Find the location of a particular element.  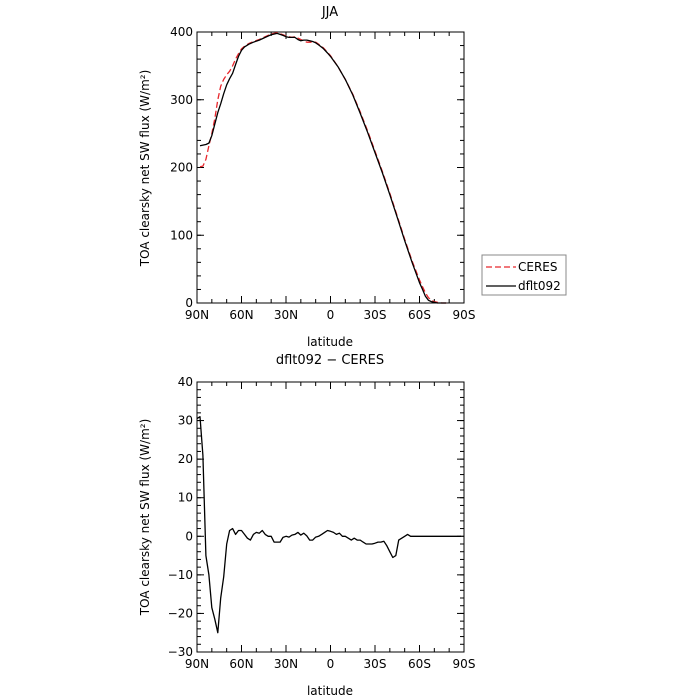

y-tick-label: 300 is located at coordinates (181, 100).